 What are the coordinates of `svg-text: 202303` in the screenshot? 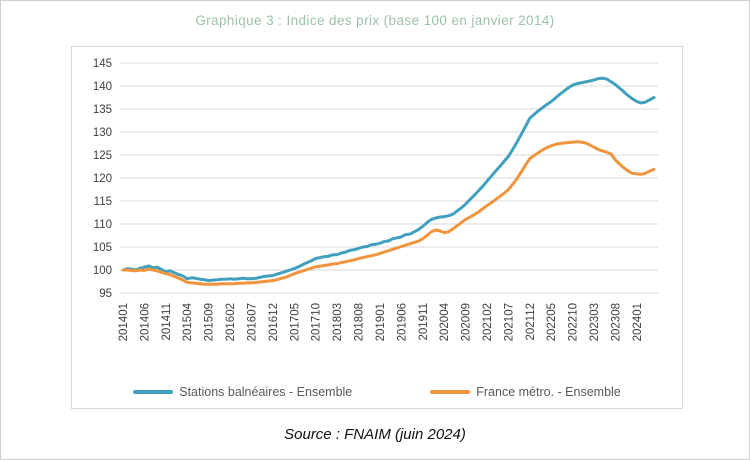 It's located at (595, 322).